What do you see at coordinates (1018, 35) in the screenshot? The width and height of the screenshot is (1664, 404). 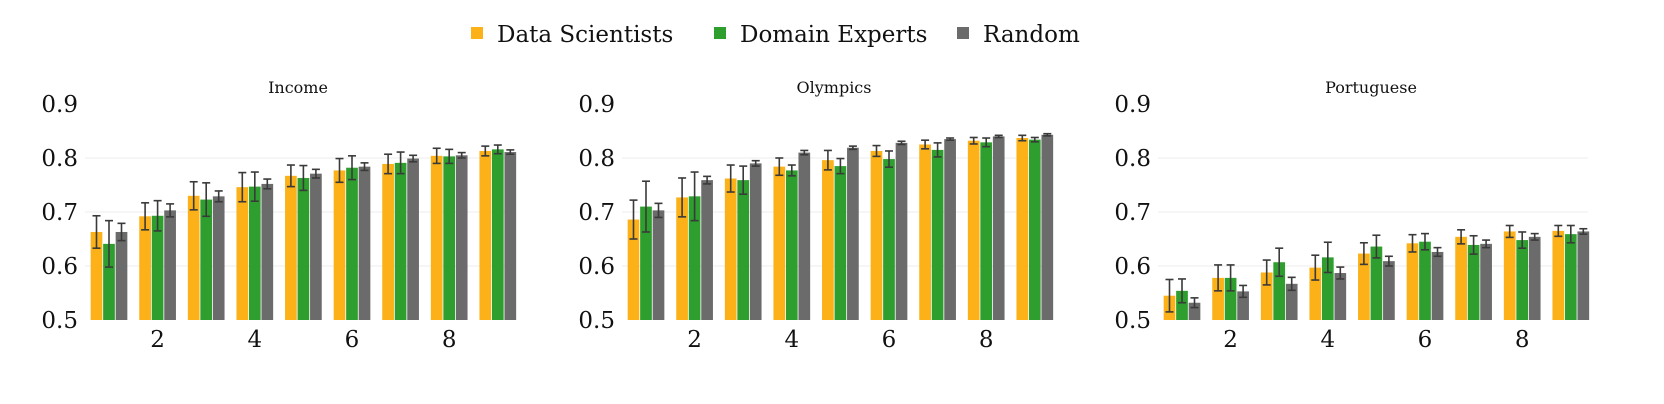 I see `legend-item-random: Random` at bounding box center [1018, 35].